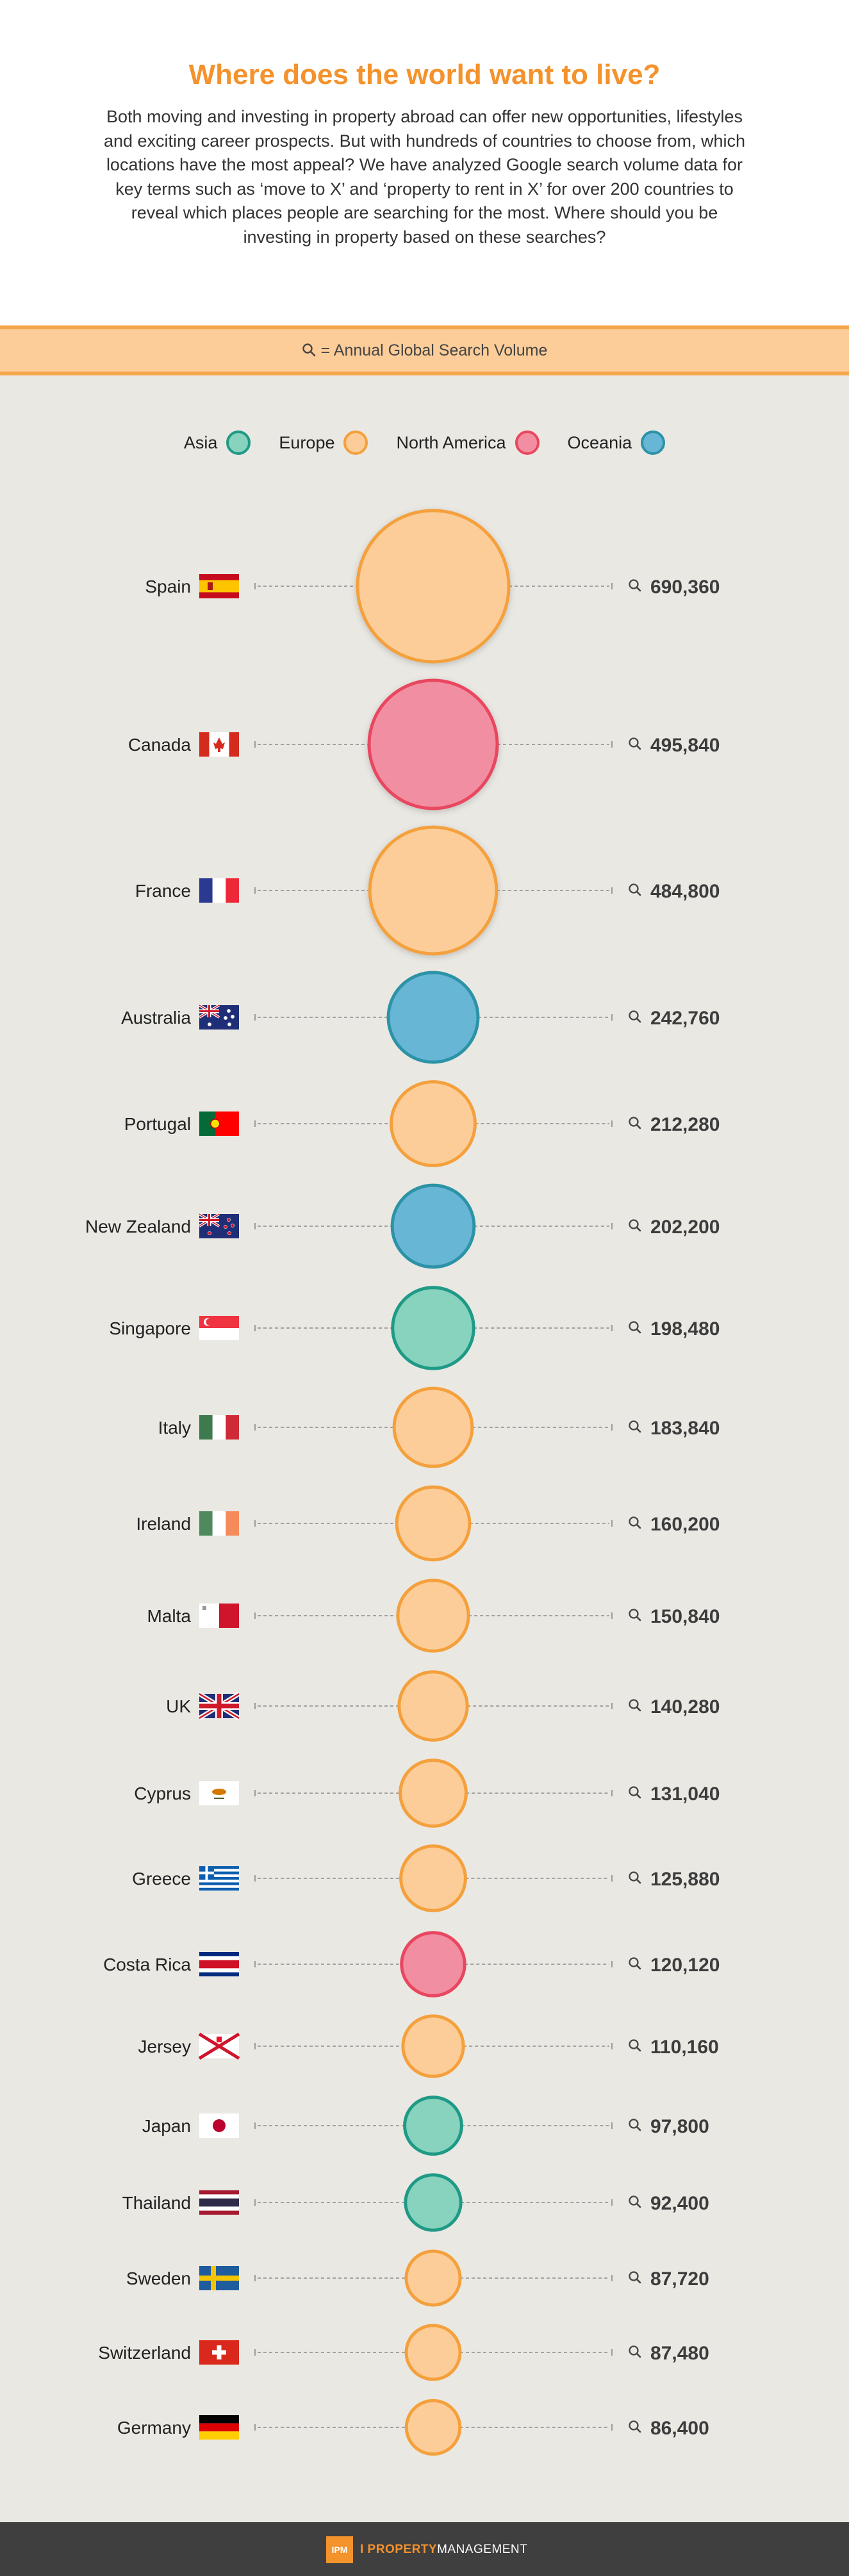  I want to click on value-label: 125,880, so click(685, 1880).